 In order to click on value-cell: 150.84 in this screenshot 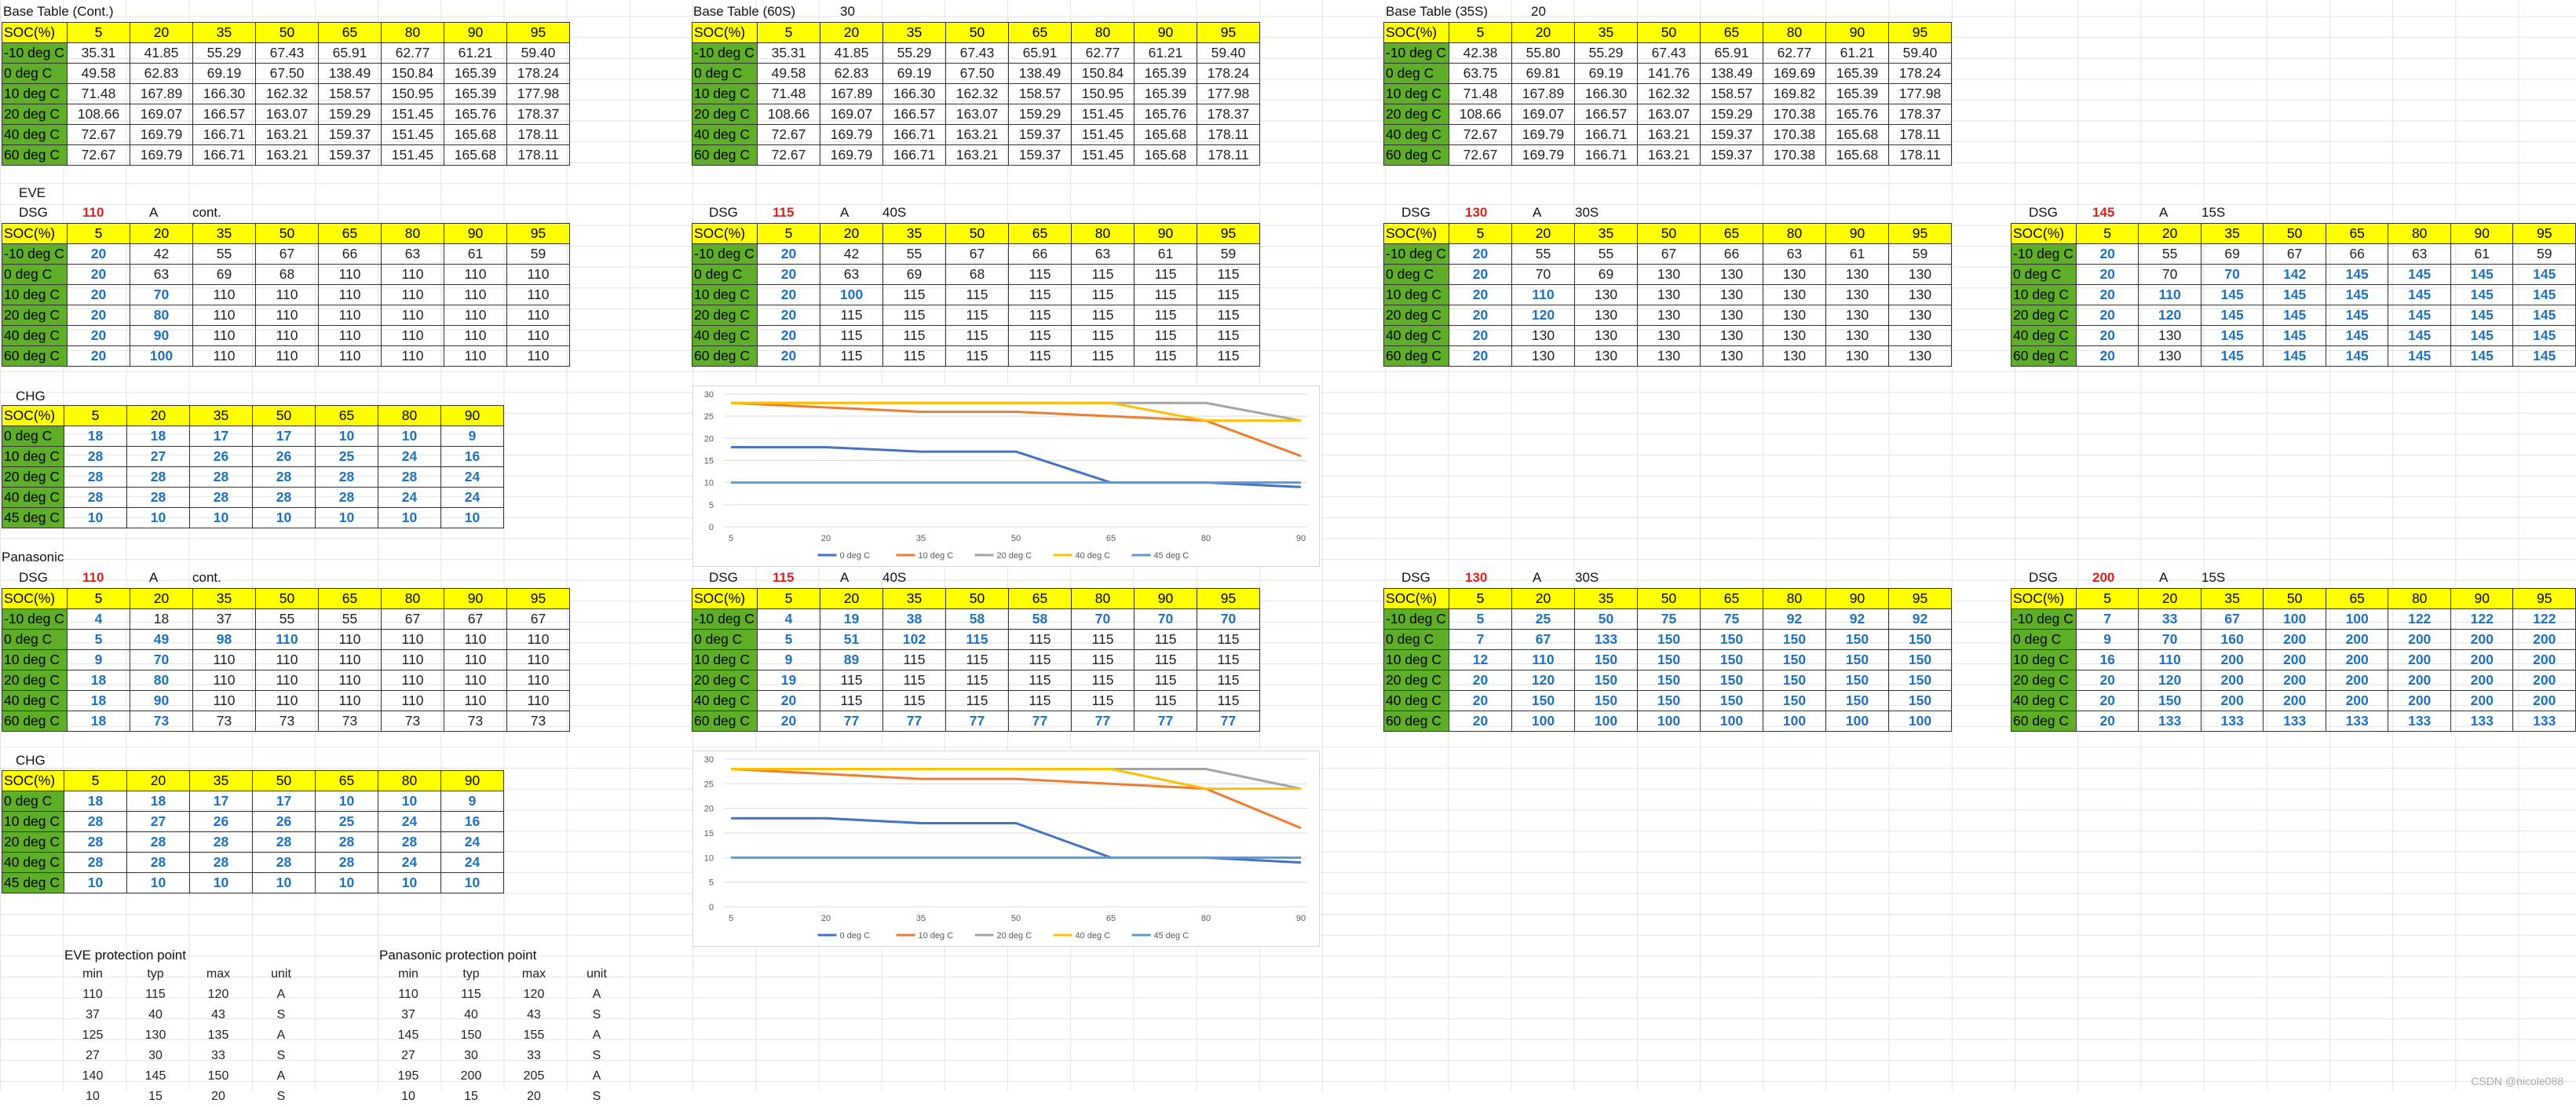, I will do `click(1103, 73)`.